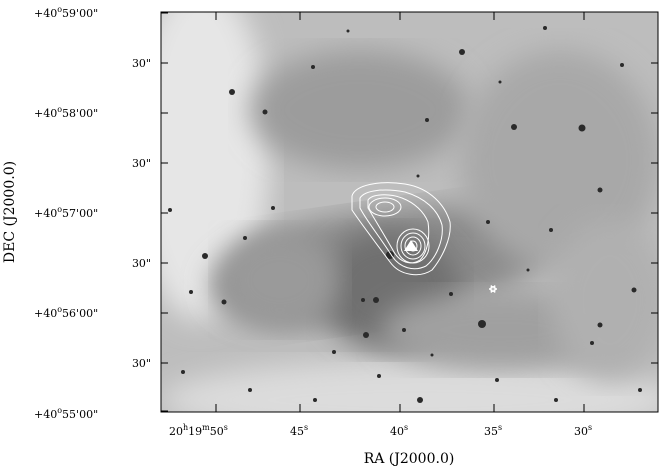 The image size is (659, 470). Describe the element at coordinates (409, 459) in the screenshot. I see `x-axis-title: RA (J2000.0)` at that location.